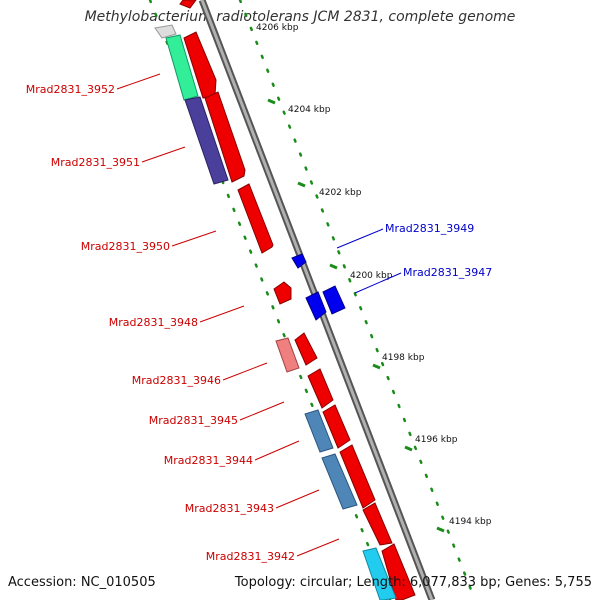 This screenshot has width=600, height=600. I want to click on scale-tick-label: 4198 kbp, so click(403, 358).